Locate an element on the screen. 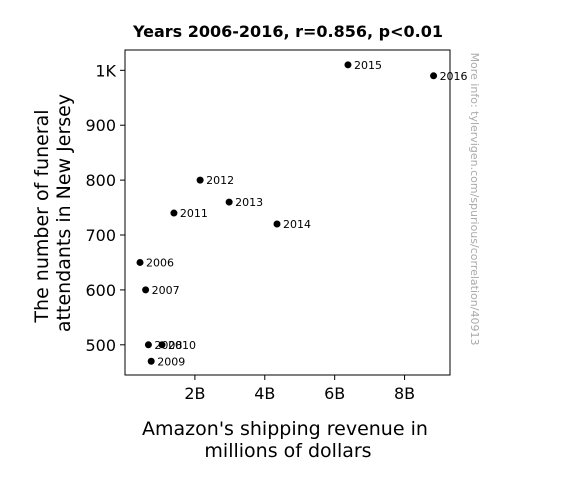 Image resolution: width=575 pixels, height=500 pixels. data-point-label: 2014 is located at coordinates (297, 224).